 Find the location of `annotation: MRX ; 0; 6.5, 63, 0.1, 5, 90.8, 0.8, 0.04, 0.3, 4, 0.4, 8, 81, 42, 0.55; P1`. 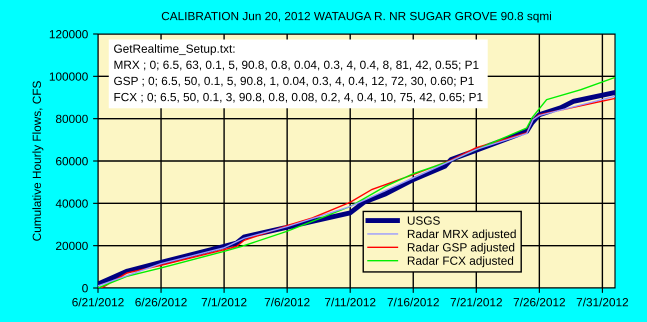

annotation: MRX ; 0; 6.5, 63, 0.1, 5, 90.8, 0.8, 0.04, 0.3, 4, 0.4, 8, 81, 42, 0.55; P1 is located at coordinates (296, 65).